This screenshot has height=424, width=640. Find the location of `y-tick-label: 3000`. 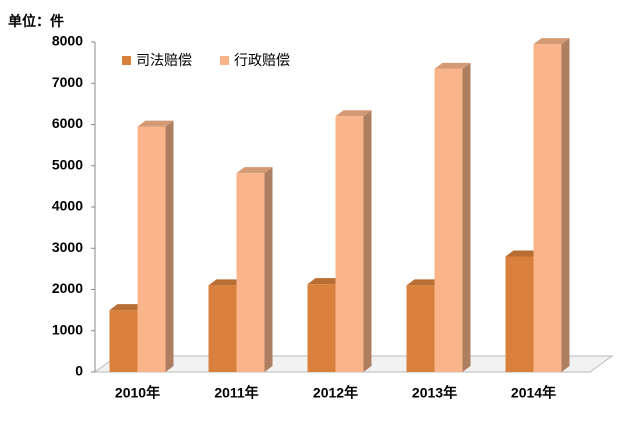

y-tick-label: 3000 is located at coordinates (67, 247).